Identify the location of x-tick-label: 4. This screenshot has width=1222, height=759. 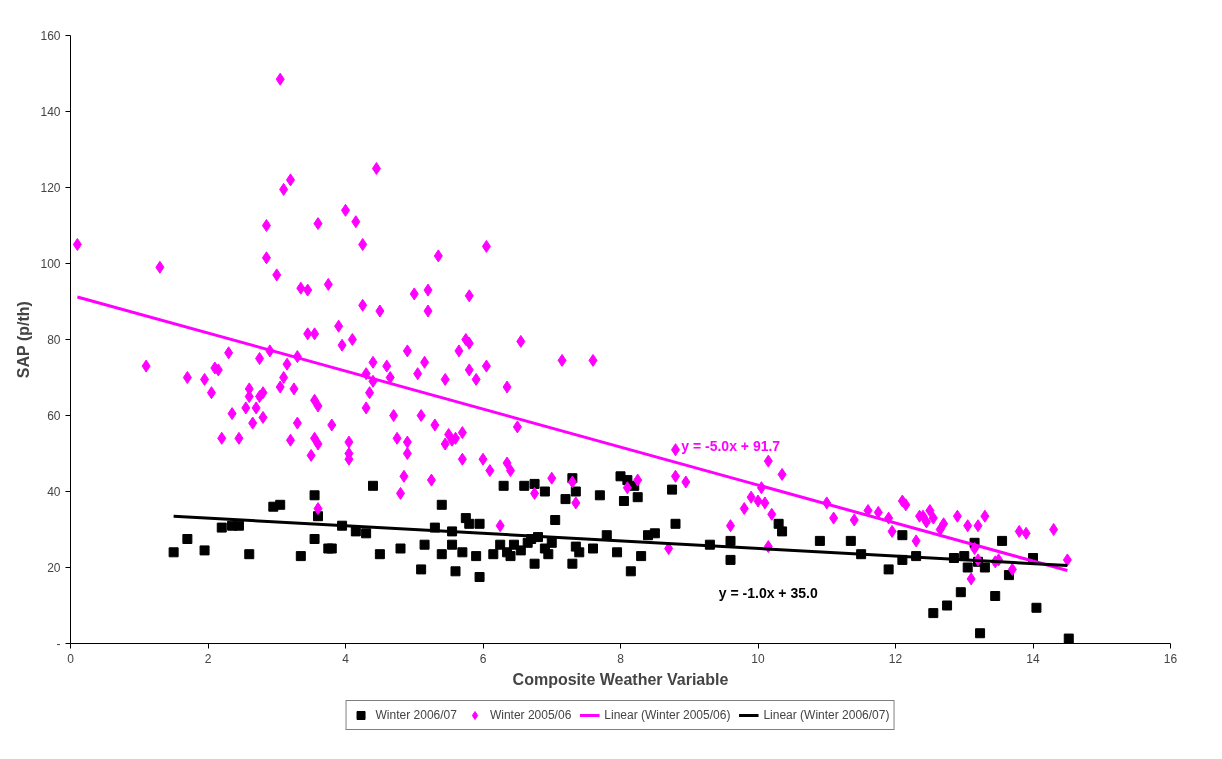
(346, 658).